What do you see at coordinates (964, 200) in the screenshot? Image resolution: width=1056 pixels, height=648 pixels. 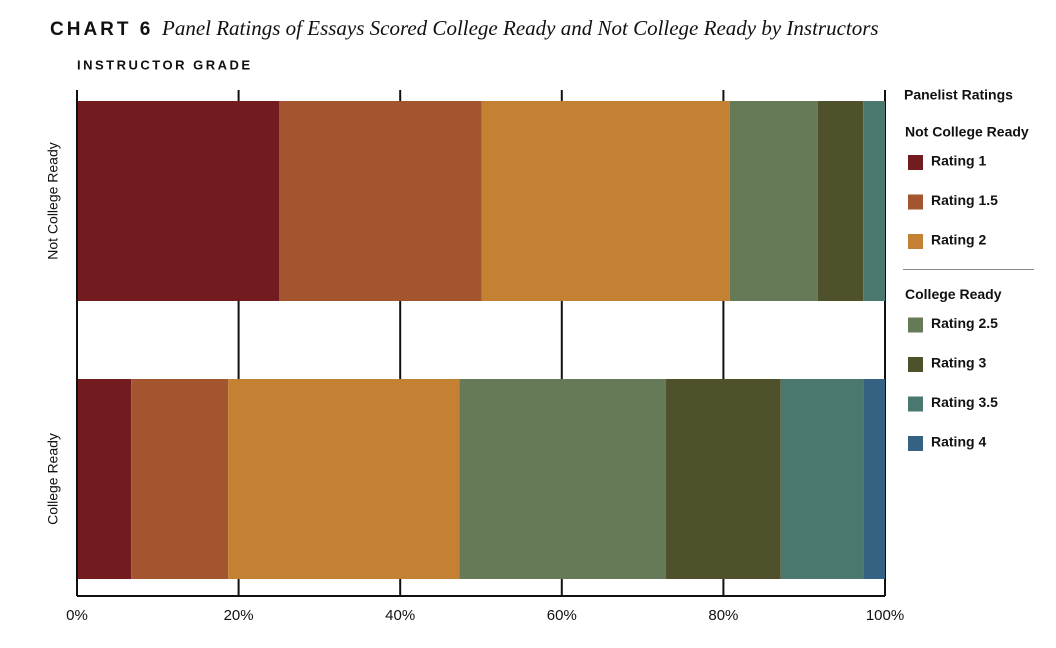 I see `legend-label: Rating 1.5` at bounding box center [964, 200].